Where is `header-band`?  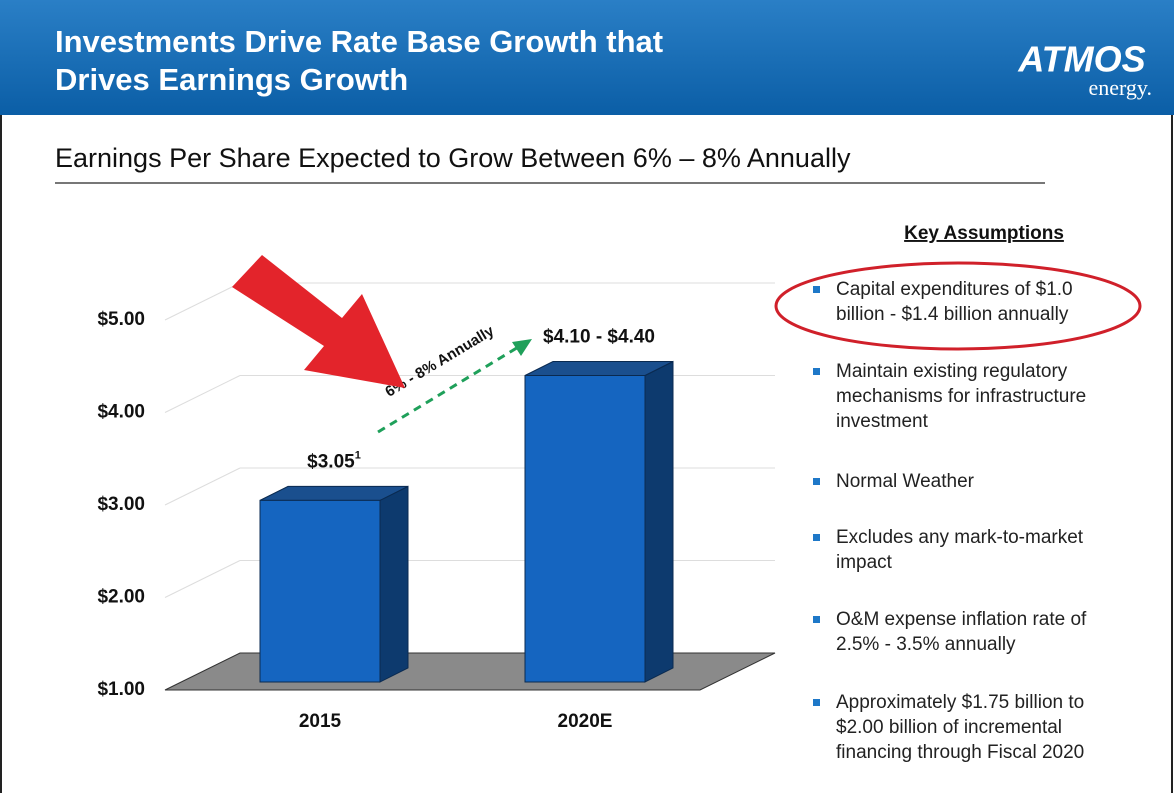
header-band is located at coordinates (587, 57).